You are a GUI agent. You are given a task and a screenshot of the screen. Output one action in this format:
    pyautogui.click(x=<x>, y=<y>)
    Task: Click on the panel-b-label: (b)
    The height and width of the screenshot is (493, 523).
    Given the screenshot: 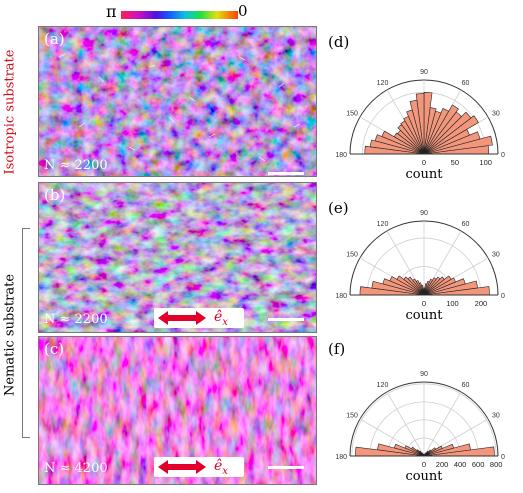 What is the action you would take?
    pyautogui.click(x=55, y=195)
    